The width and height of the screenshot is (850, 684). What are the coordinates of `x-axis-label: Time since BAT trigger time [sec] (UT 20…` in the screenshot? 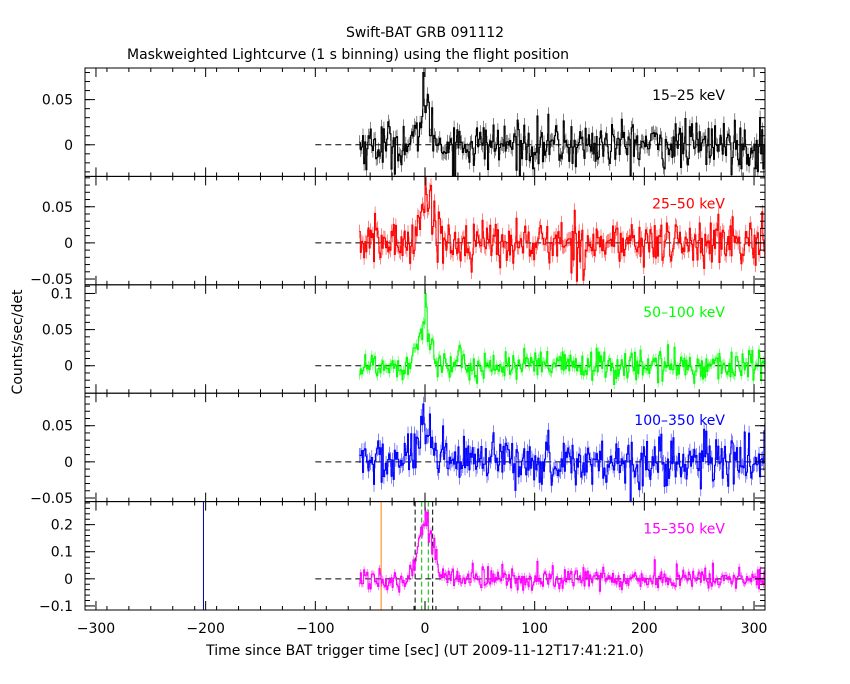 It's located at (424, 651).